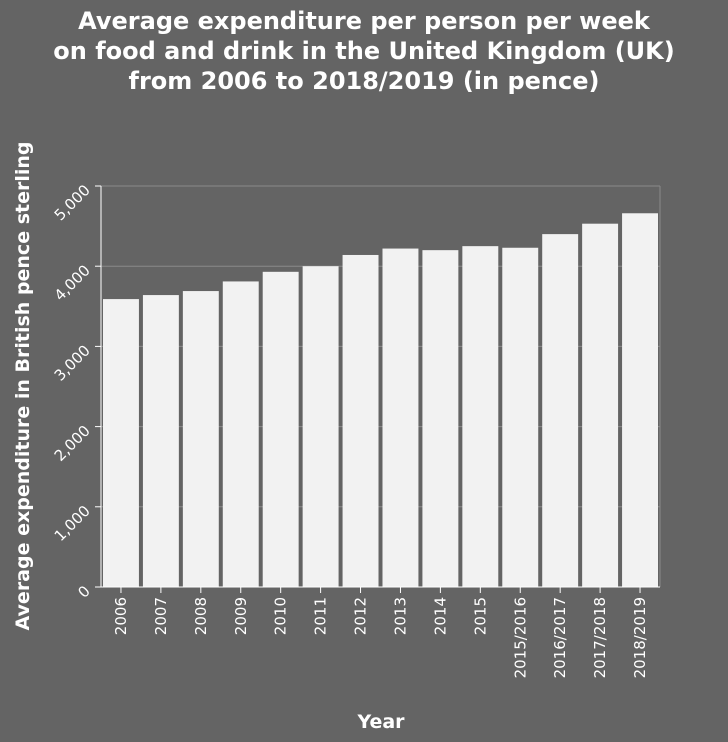  I want to click on x-tick-label: 2014, so click(440, 616).